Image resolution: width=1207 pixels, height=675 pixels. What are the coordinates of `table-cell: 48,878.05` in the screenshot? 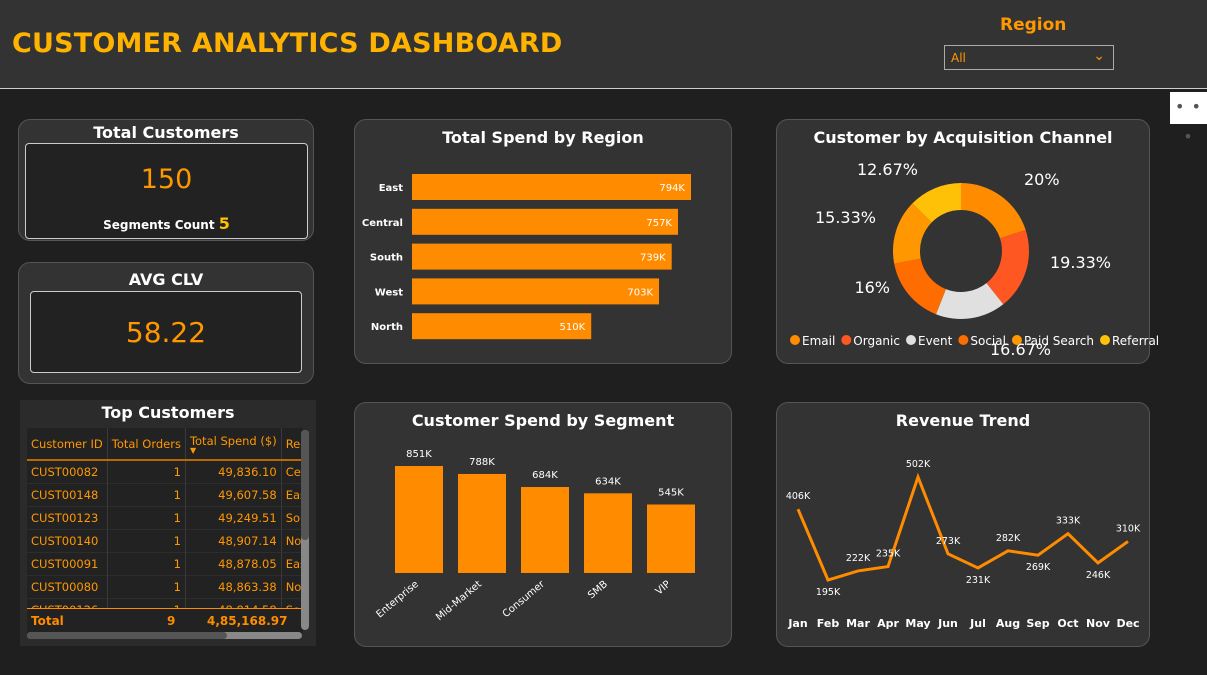 It's located at (233, 563).